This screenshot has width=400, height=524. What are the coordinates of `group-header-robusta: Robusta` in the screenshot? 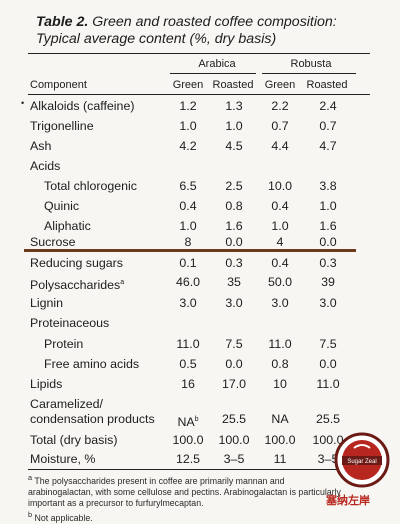 It's located at (311, 64).